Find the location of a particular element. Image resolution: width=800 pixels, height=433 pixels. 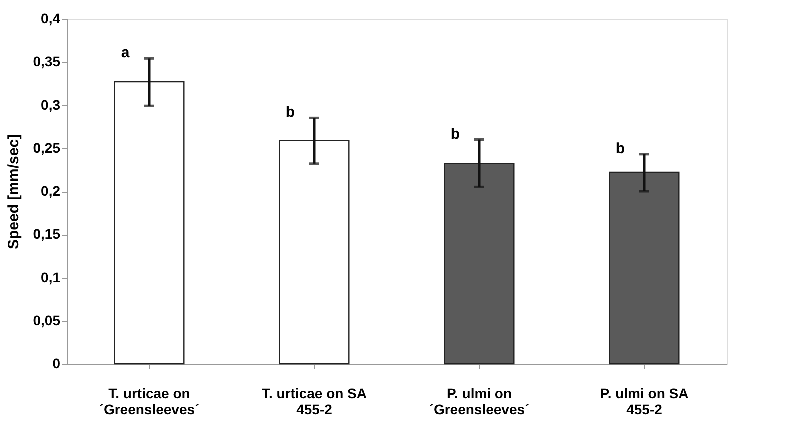

y-tick-label: 0,15 is located at coordinates (47, 234).